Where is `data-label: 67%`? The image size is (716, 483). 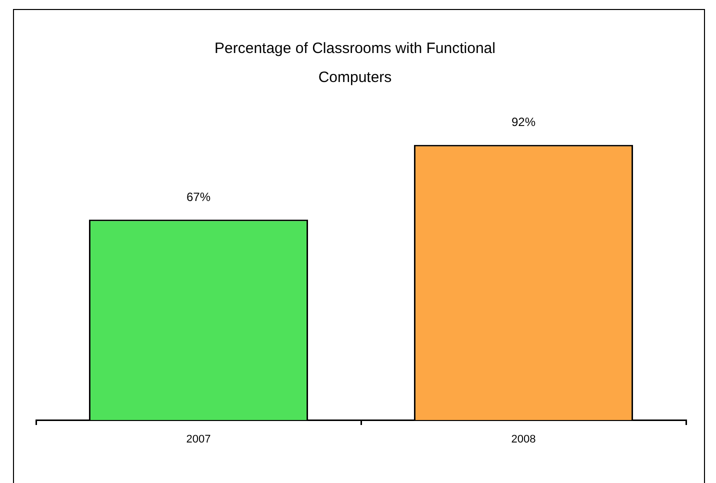
data-label: 67% is located at coordinates (198, 197).